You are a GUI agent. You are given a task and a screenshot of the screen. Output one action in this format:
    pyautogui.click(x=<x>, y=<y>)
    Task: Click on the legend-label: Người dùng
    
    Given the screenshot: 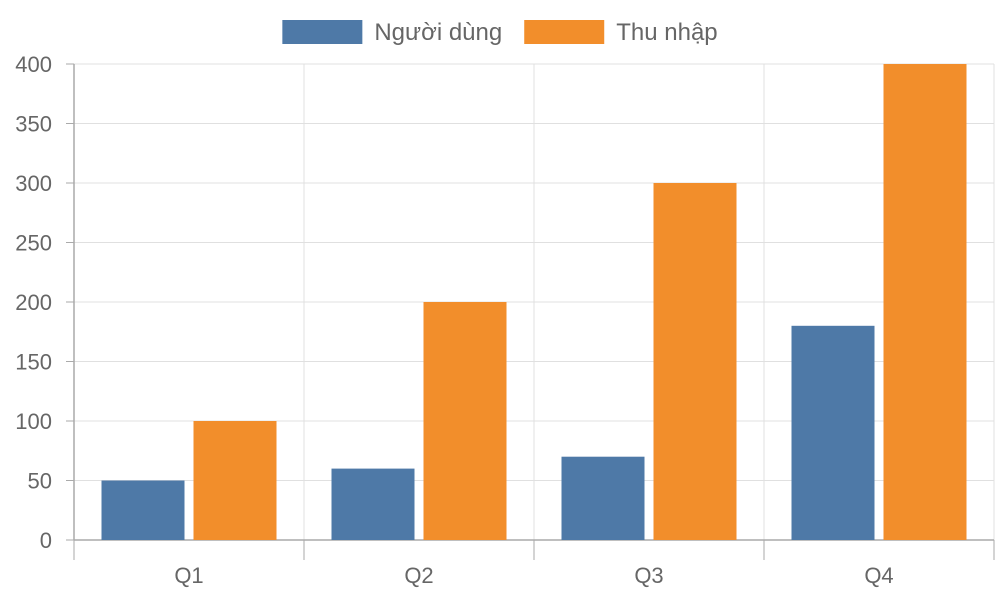 What is the action you would take?
    pyautogui.click(x=438, y=32)
    